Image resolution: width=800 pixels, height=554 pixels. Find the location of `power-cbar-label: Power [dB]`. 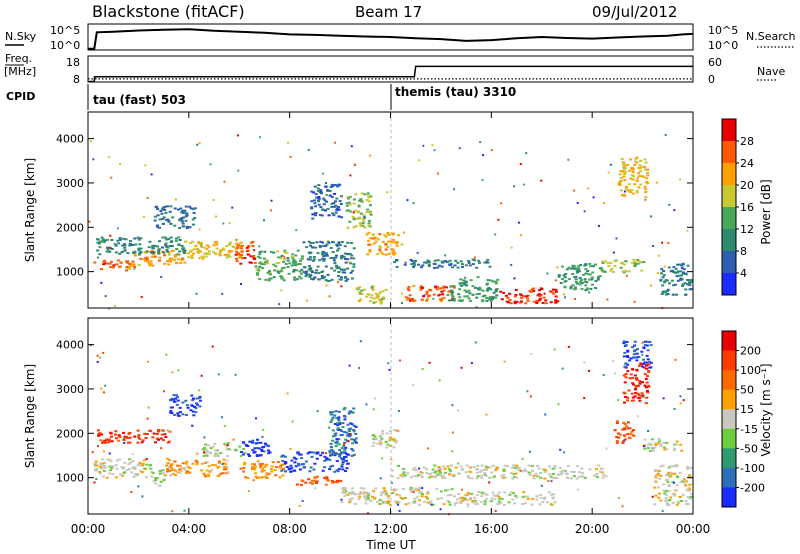

power-cbar-label: Power [dB] is located at coordinates (766, 211).